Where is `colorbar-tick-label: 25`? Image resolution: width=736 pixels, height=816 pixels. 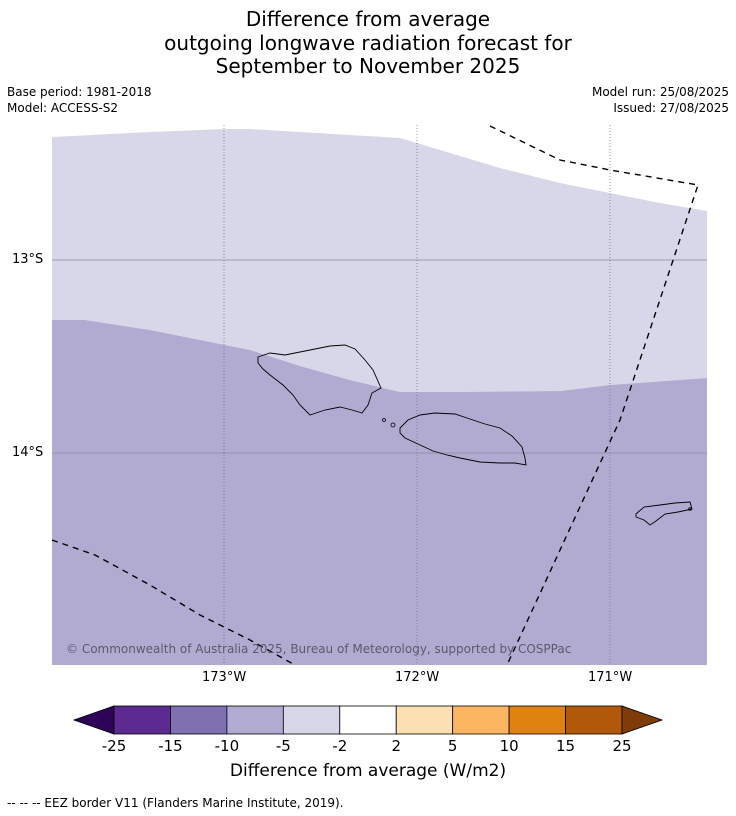
colorbar-tick-label: 25 is located at coordinates (622, 746).